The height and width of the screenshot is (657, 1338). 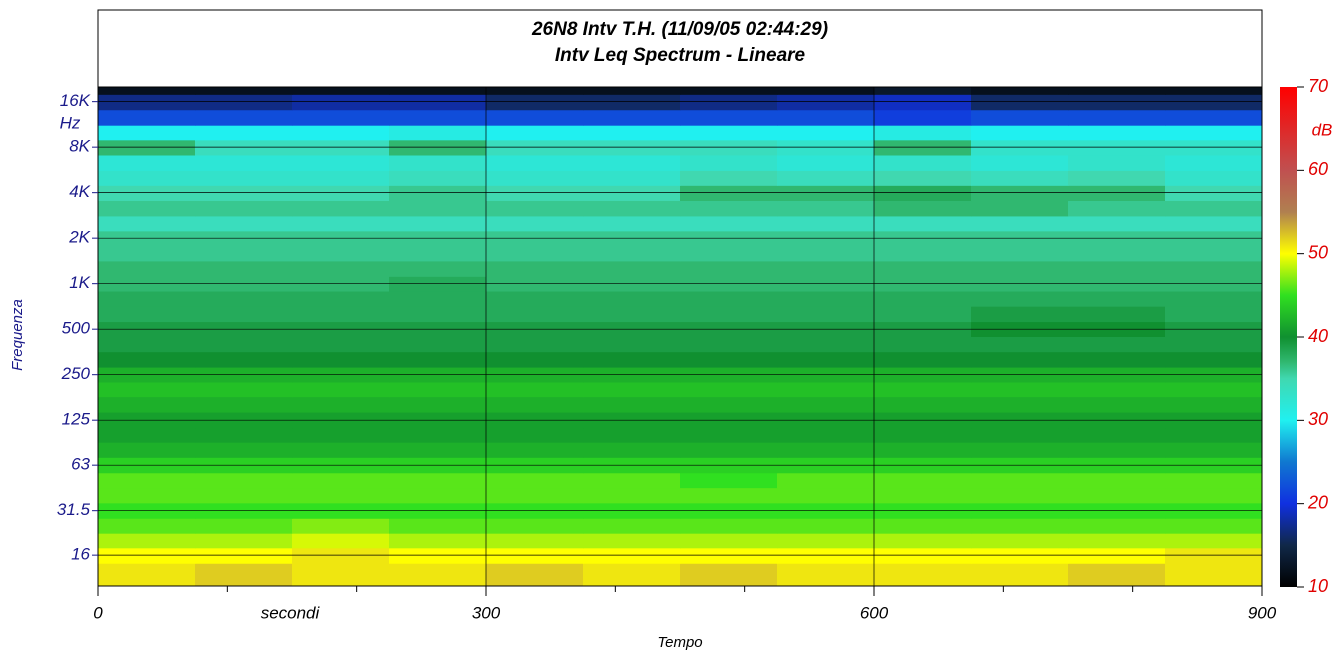 I want to click on y-tick-label: 1K, so click(x=79, y=282).